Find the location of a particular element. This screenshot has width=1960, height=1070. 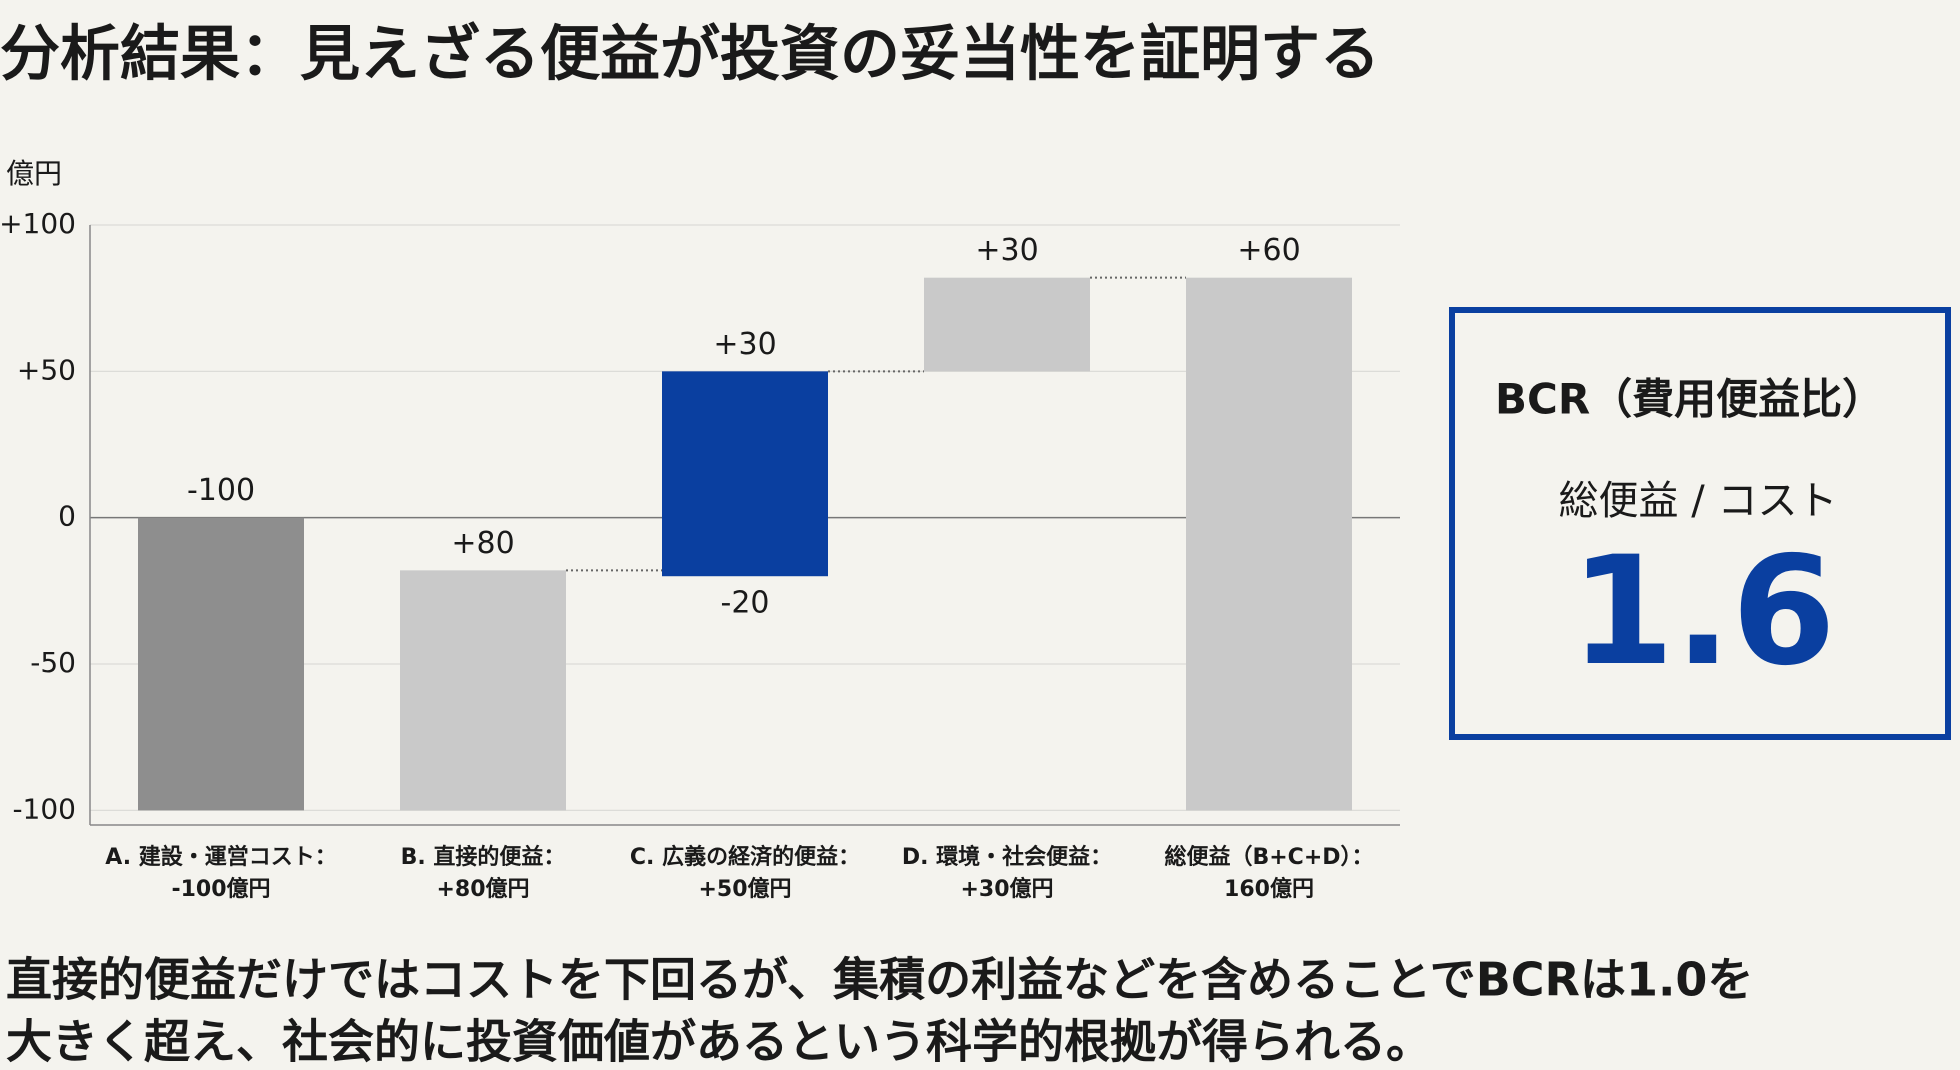

y-tick-label: -100 is located at coordinates (44, 808).